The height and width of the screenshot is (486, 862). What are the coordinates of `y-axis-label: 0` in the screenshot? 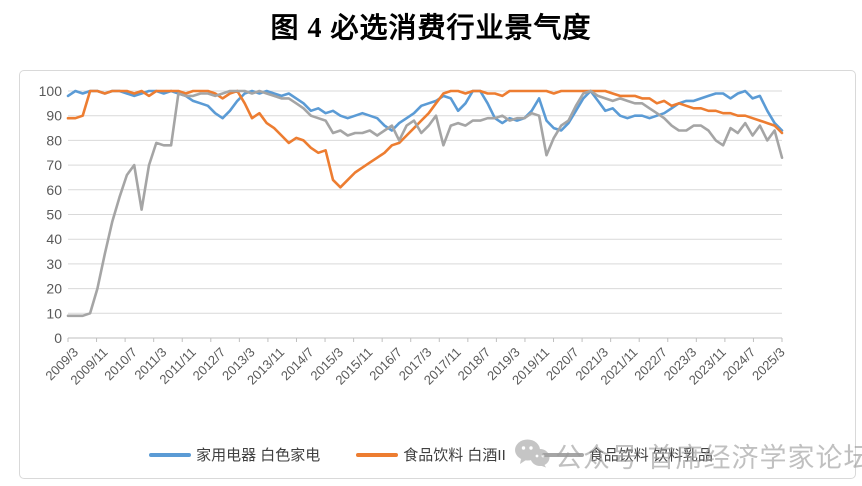 It's located at (58, 338).